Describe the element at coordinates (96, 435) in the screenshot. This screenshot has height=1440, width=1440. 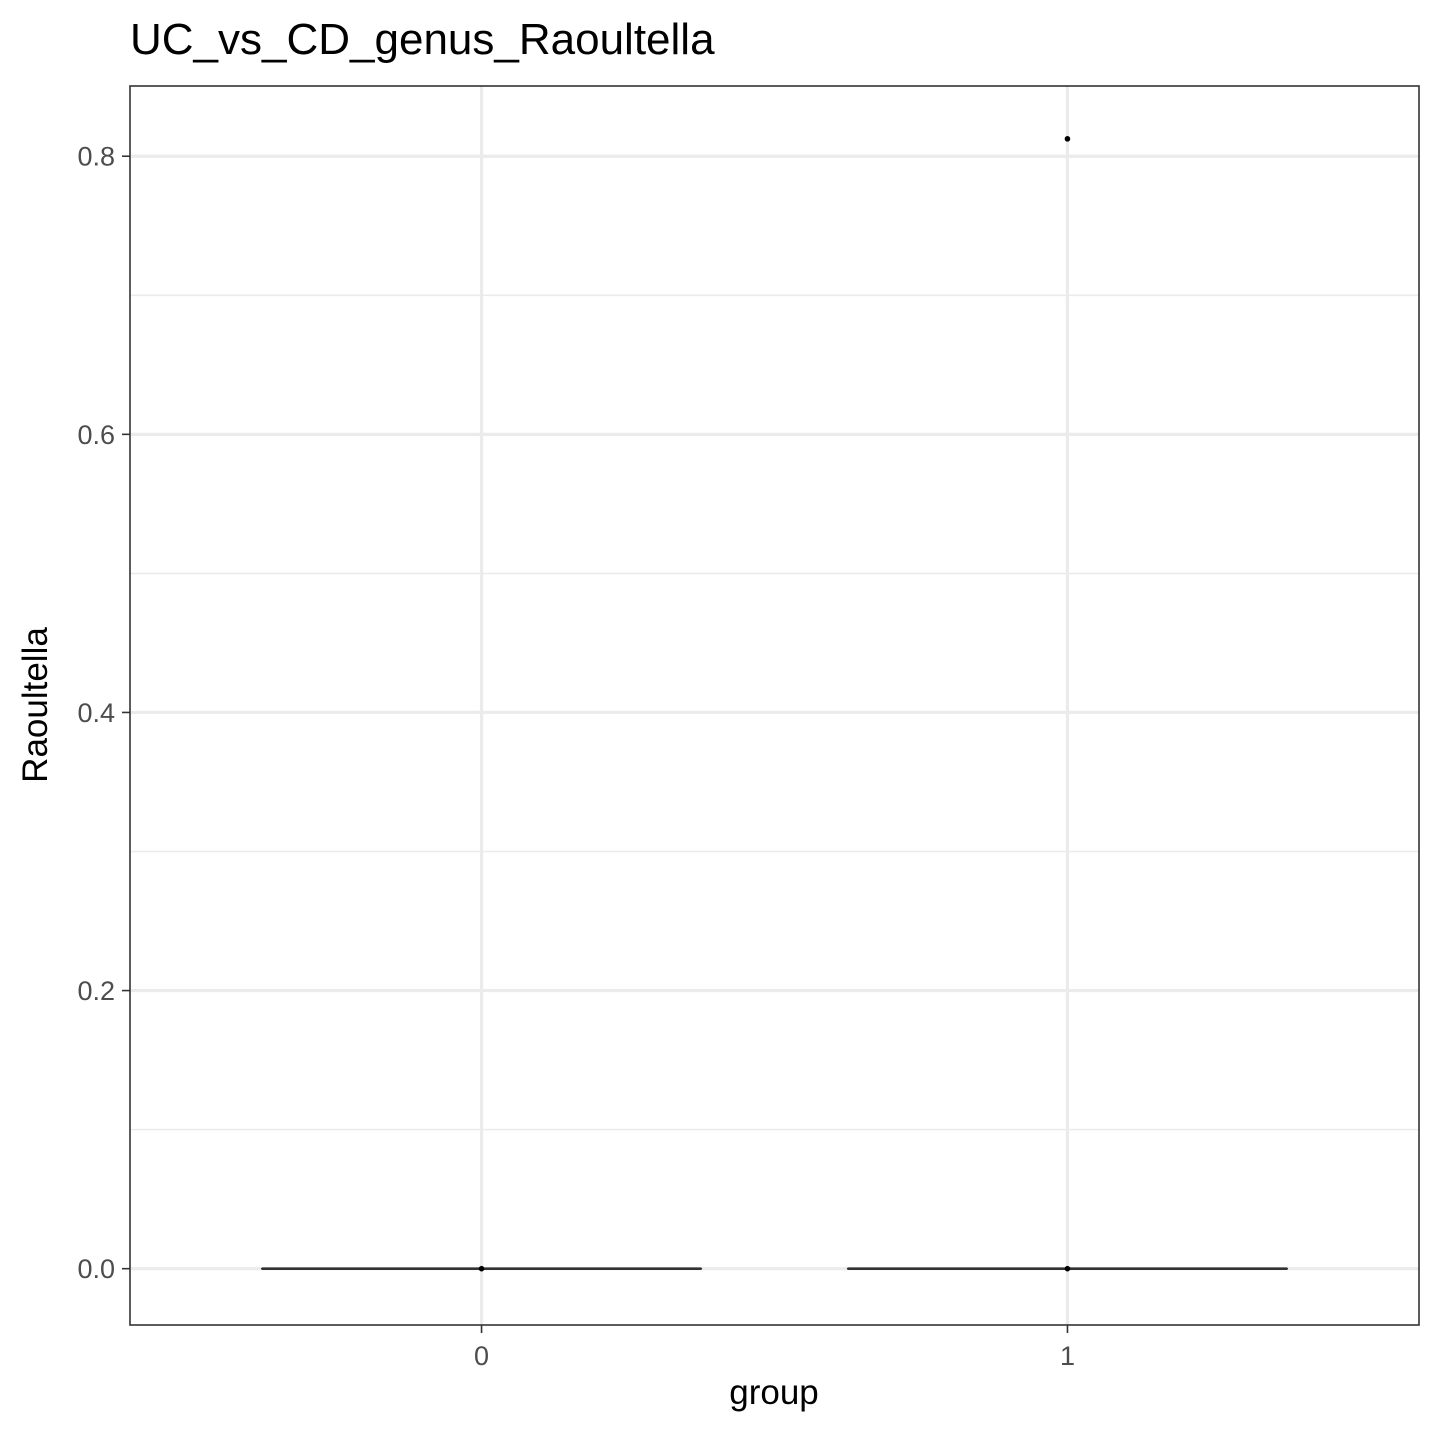
I see `y-tick-label: 0.6` at that location.